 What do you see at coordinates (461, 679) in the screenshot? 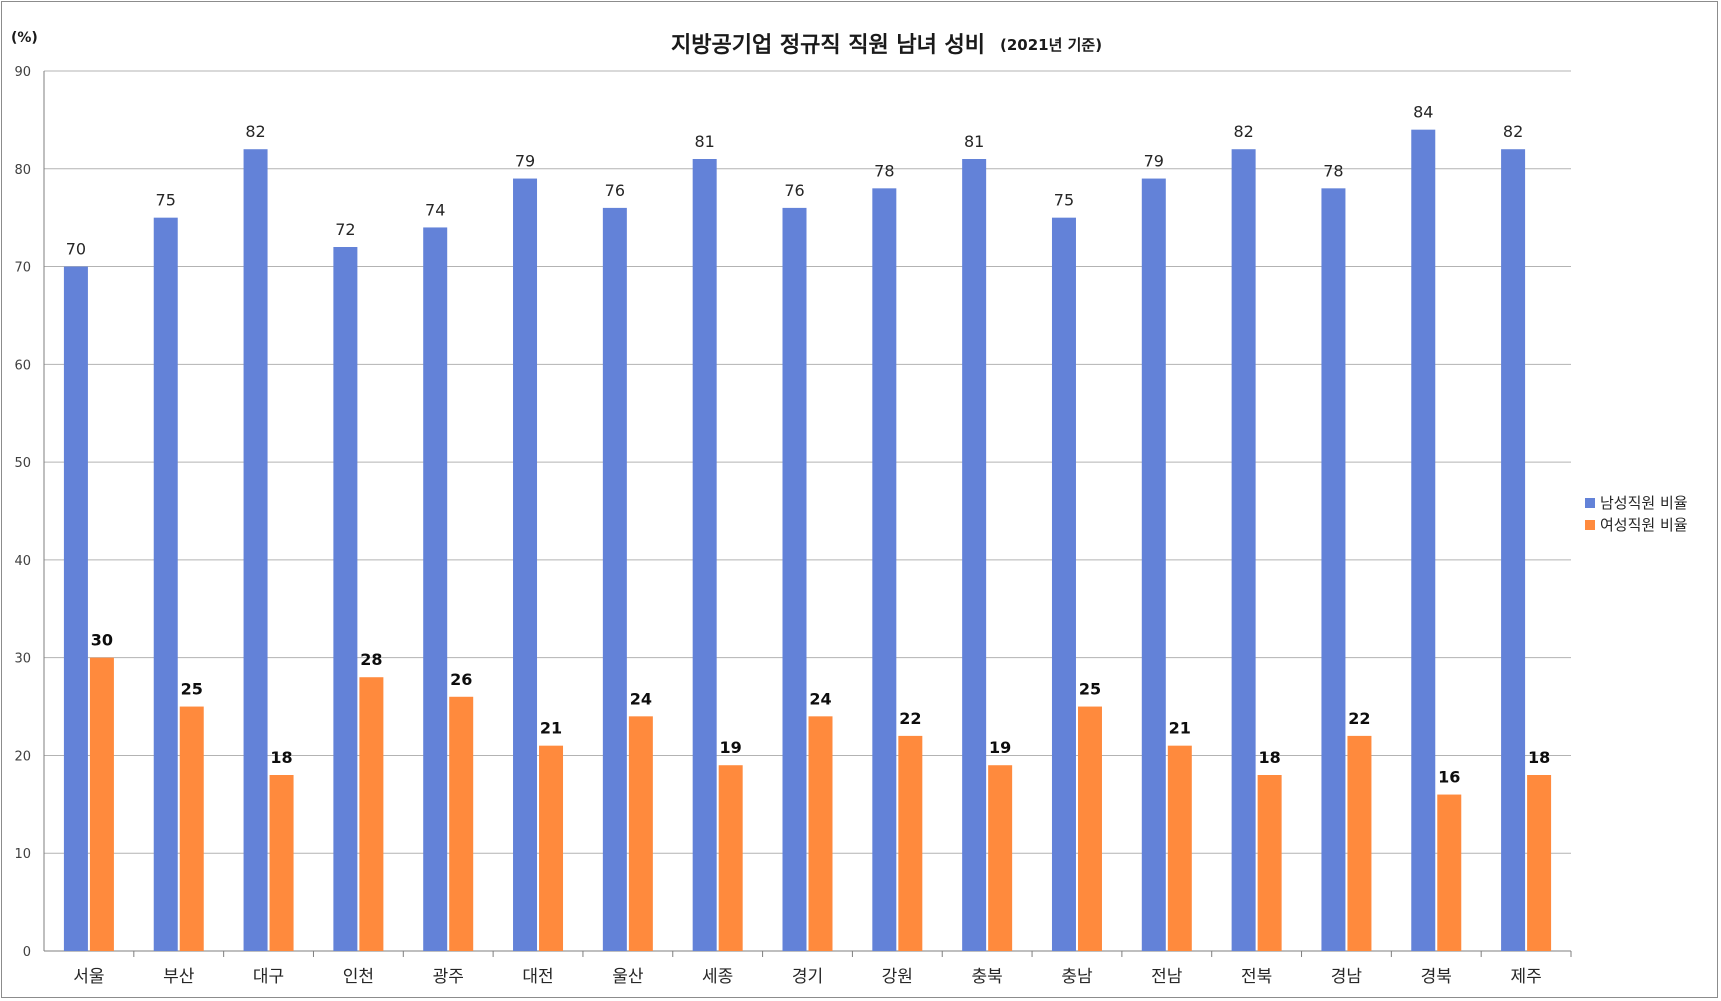
I see `data-label-female: 26` at bounding box center [461, 679].